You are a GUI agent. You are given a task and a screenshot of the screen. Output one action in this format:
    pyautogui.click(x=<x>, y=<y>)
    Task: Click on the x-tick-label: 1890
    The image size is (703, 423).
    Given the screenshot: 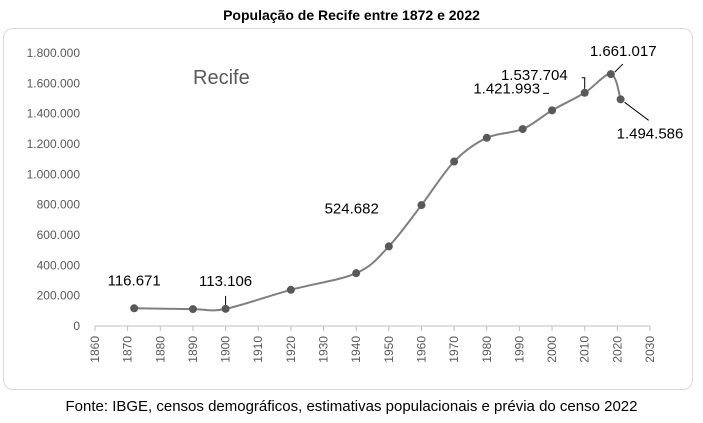 What is the action you would take?
    pyautogui.click(x=193, y=349)
    